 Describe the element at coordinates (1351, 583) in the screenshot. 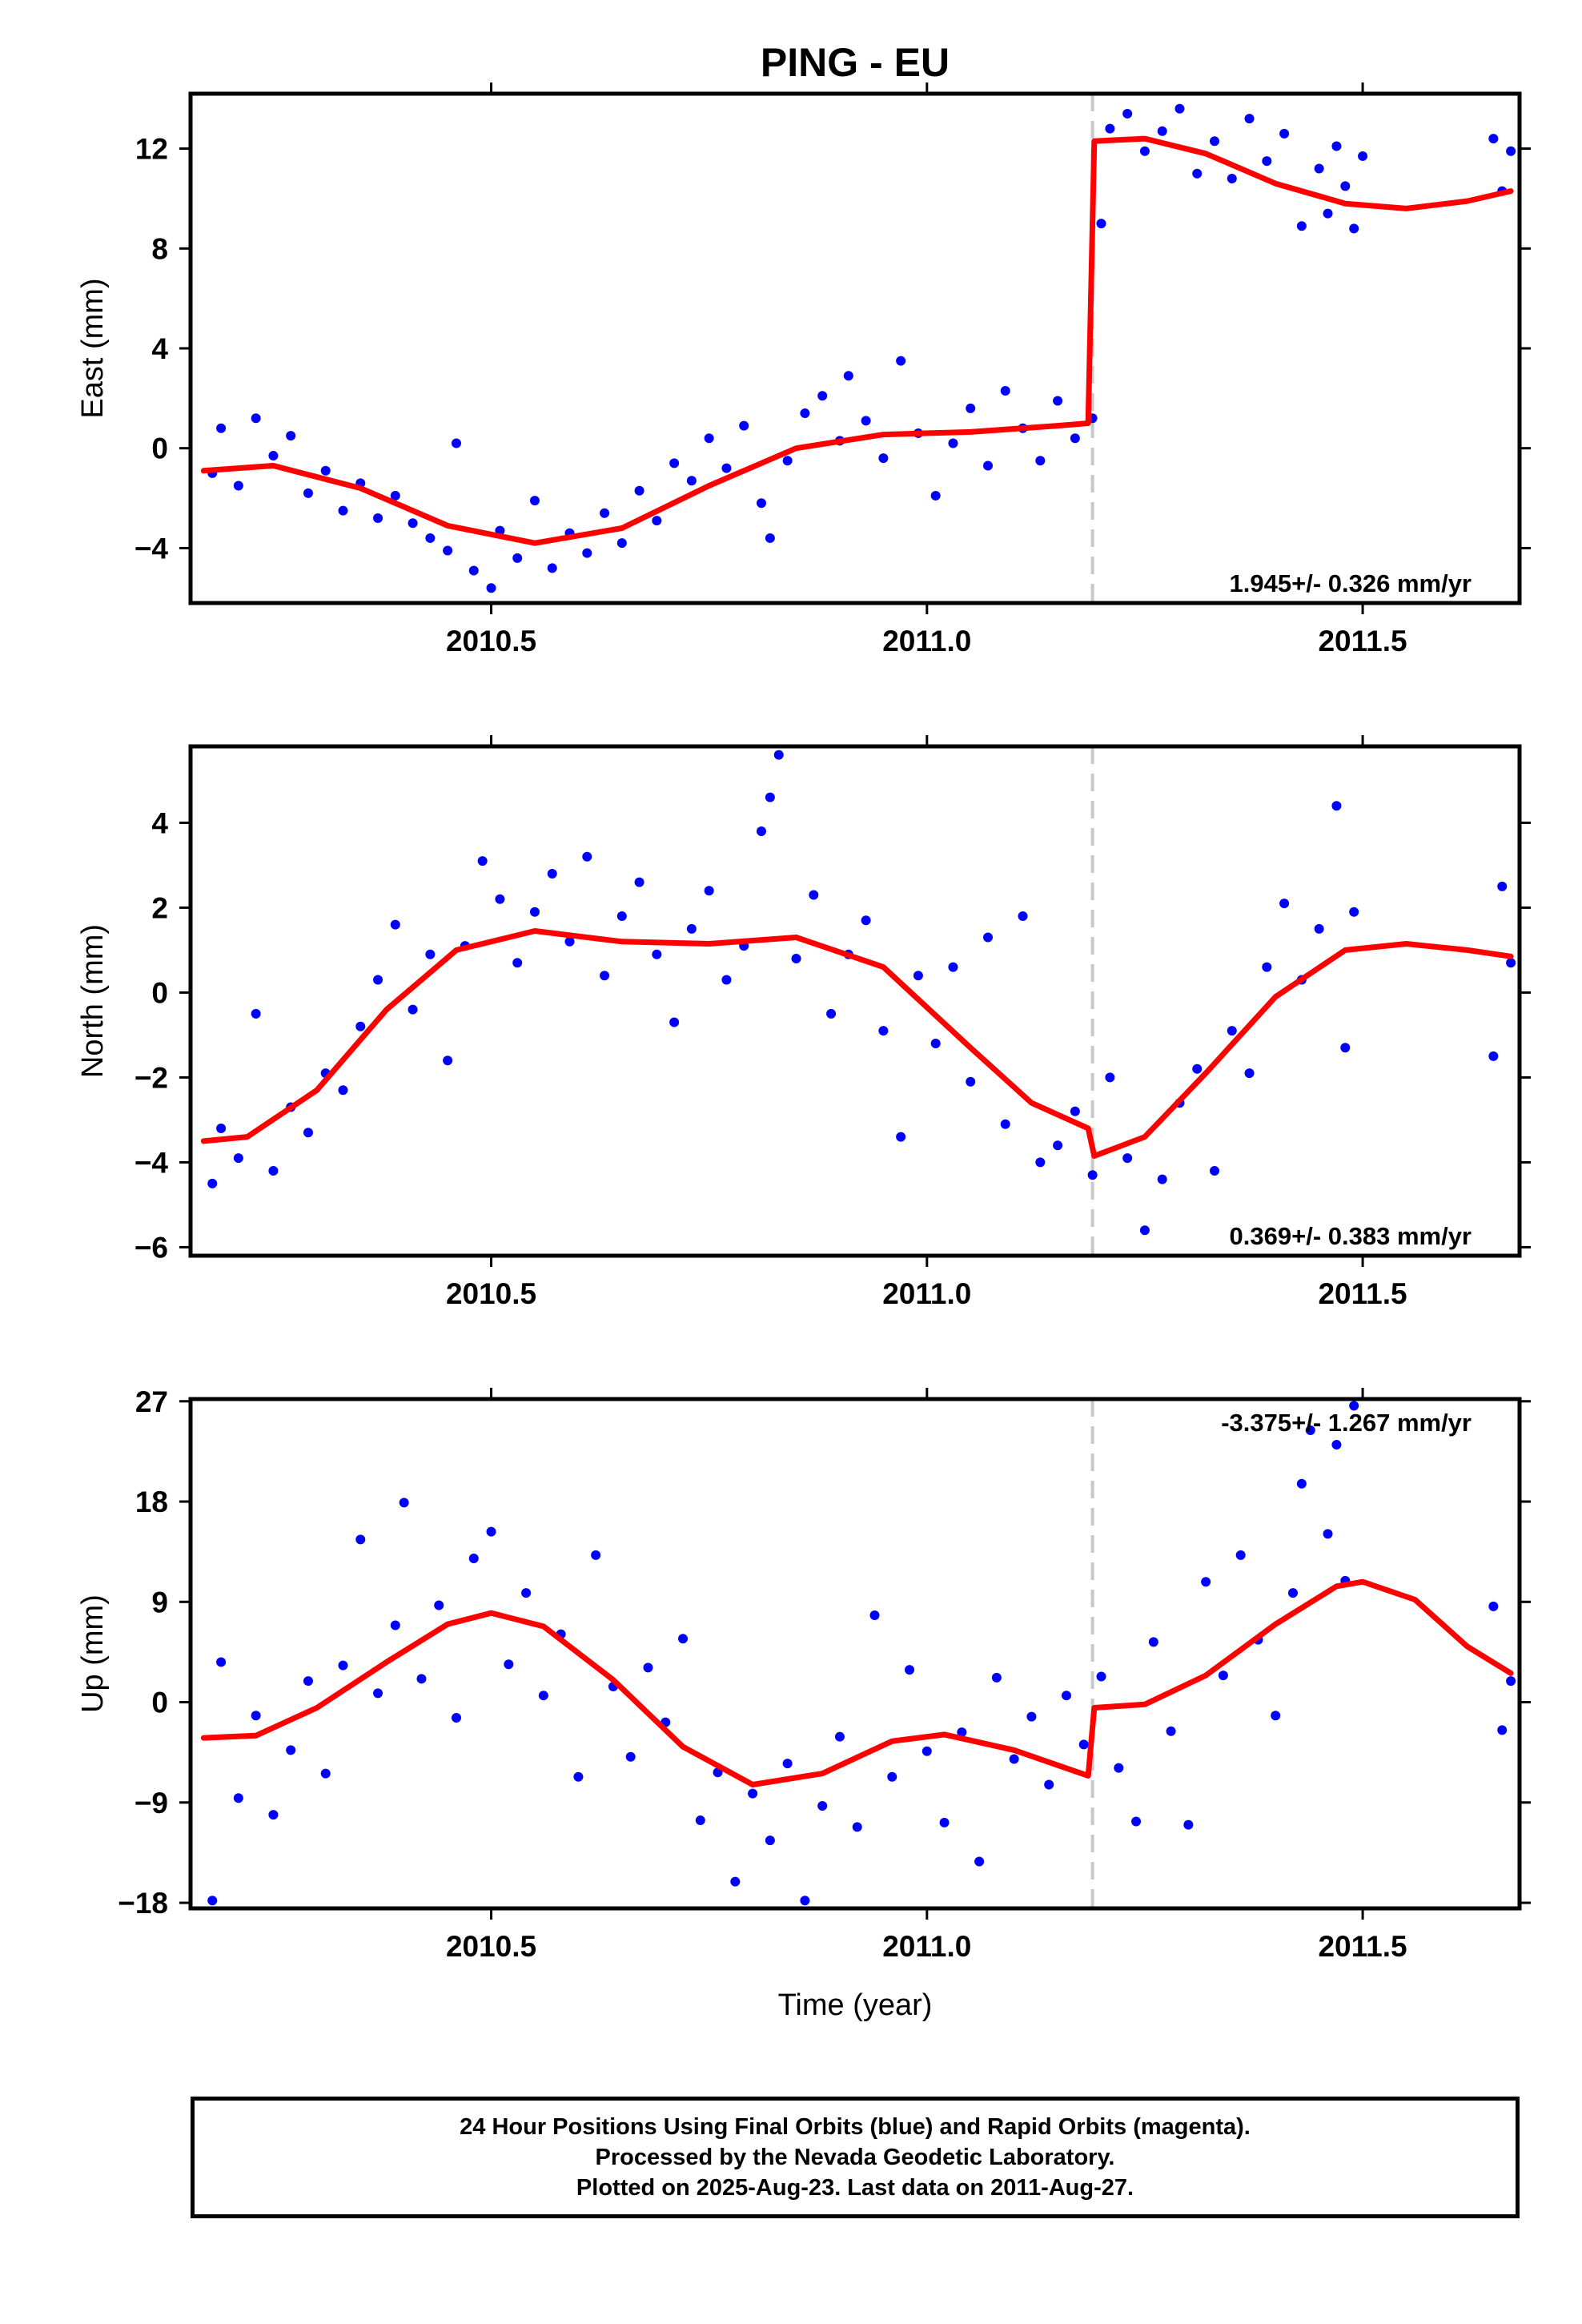

I see `rate-label: 1.945+/- 0.326 mm/yr` at that location.